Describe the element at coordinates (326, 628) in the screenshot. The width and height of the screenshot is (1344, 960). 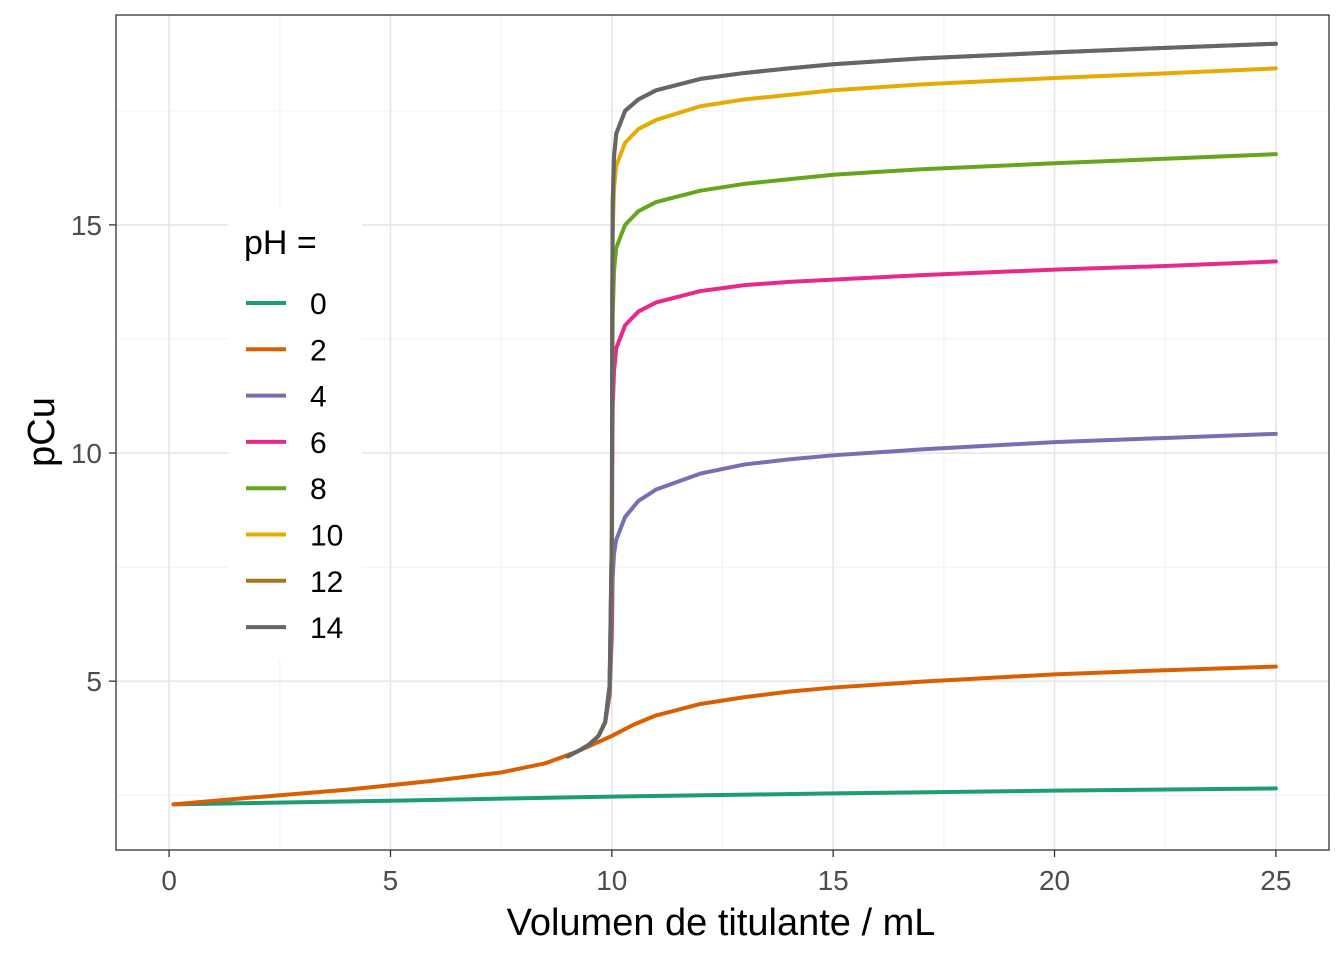
I see `legend-label-ph-14: 14` at that location.